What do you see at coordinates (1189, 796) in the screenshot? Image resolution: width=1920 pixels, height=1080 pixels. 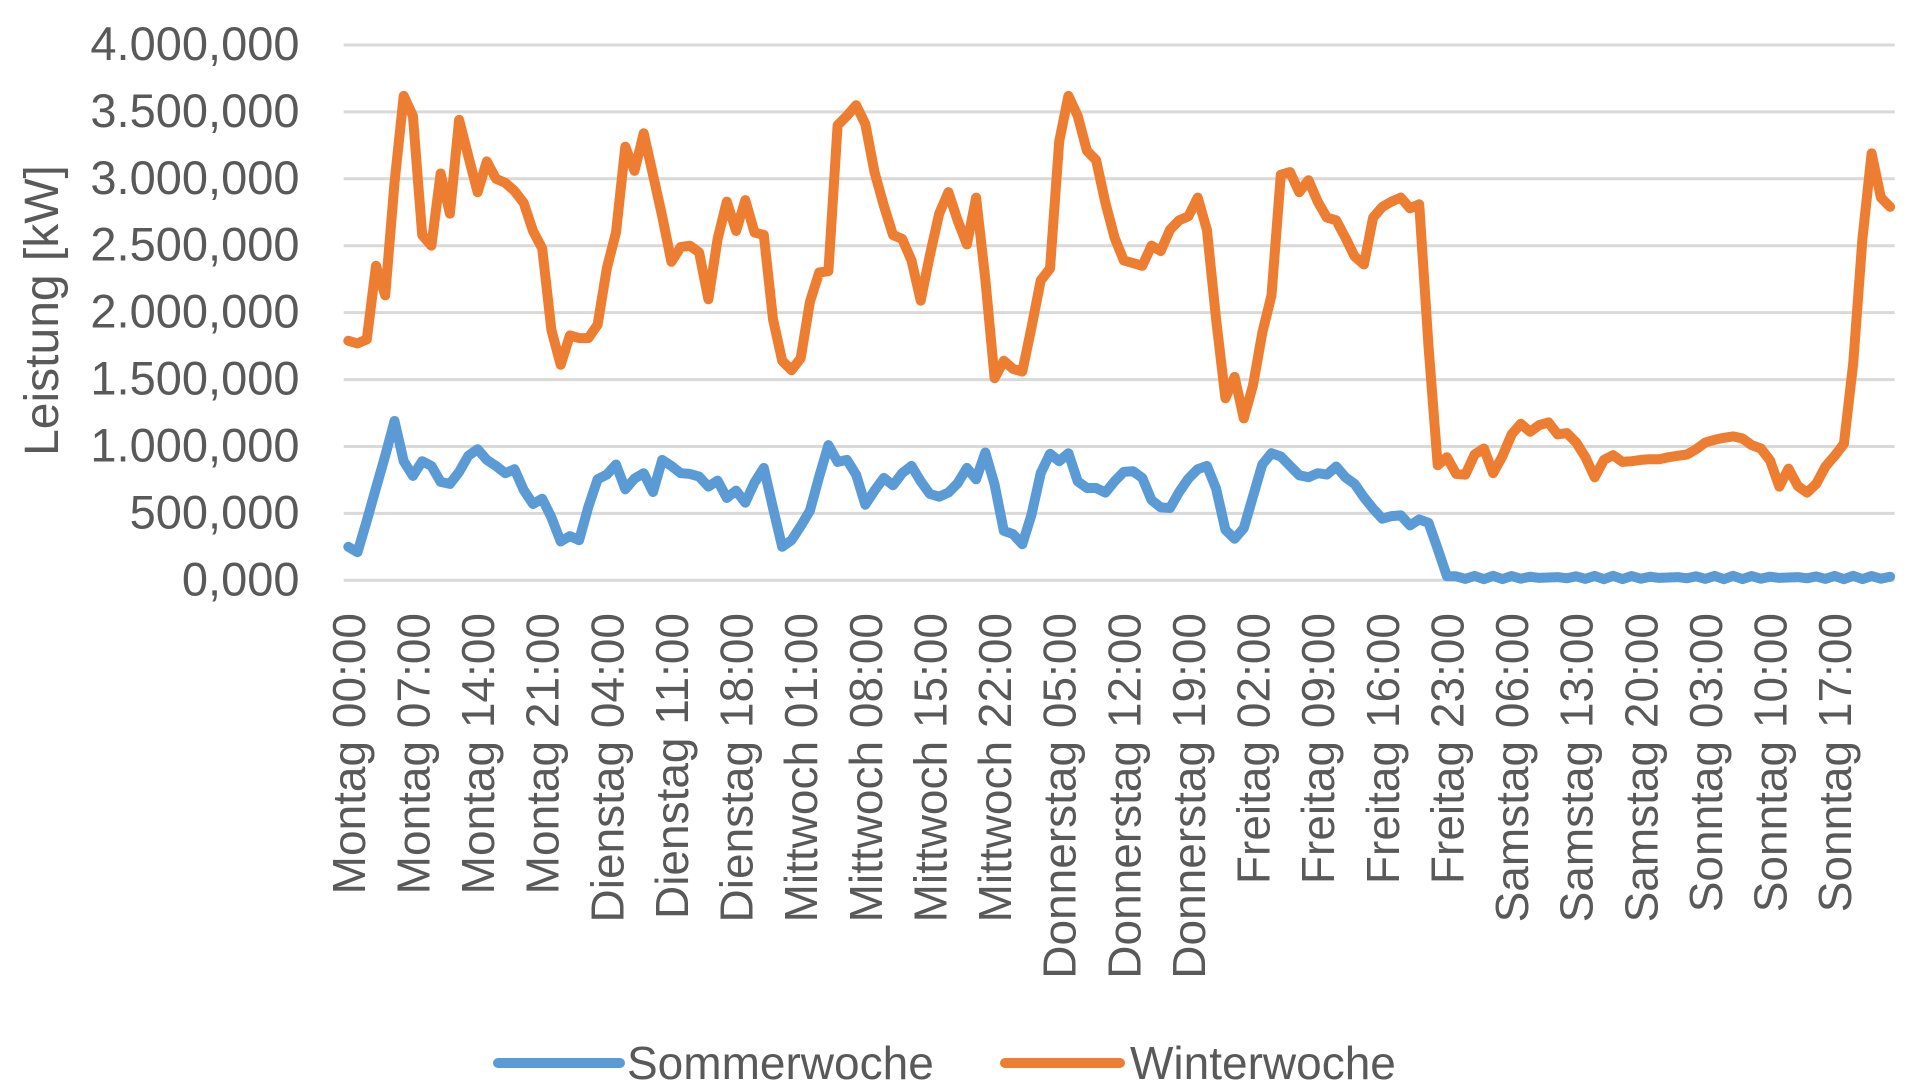 I see `svg-text: Donnerstag 19:00` at bounding box center [1189, 796].